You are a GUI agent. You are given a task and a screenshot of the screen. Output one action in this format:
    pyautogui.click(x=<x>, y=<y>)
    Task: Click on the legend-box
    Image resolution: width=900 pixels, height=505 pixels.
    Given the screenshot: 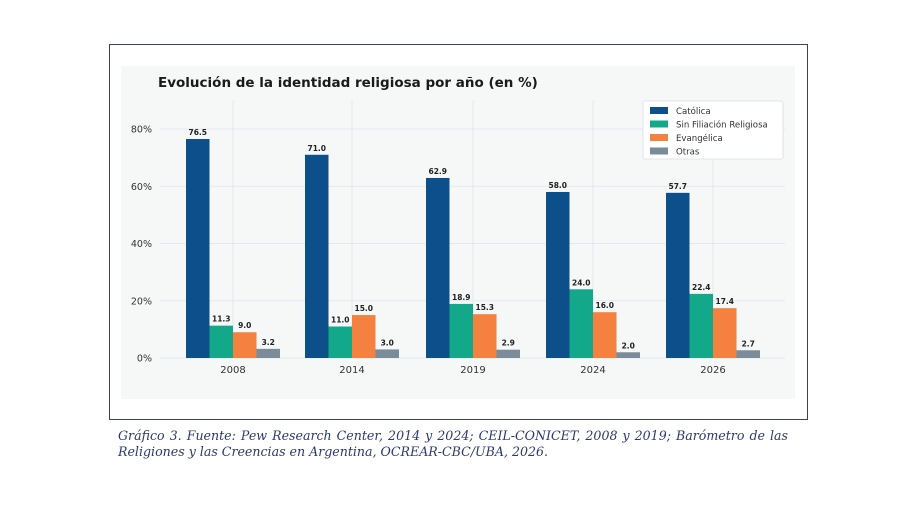 What is the action you would take?
    pyautogui.click(x=713, y=130)
    